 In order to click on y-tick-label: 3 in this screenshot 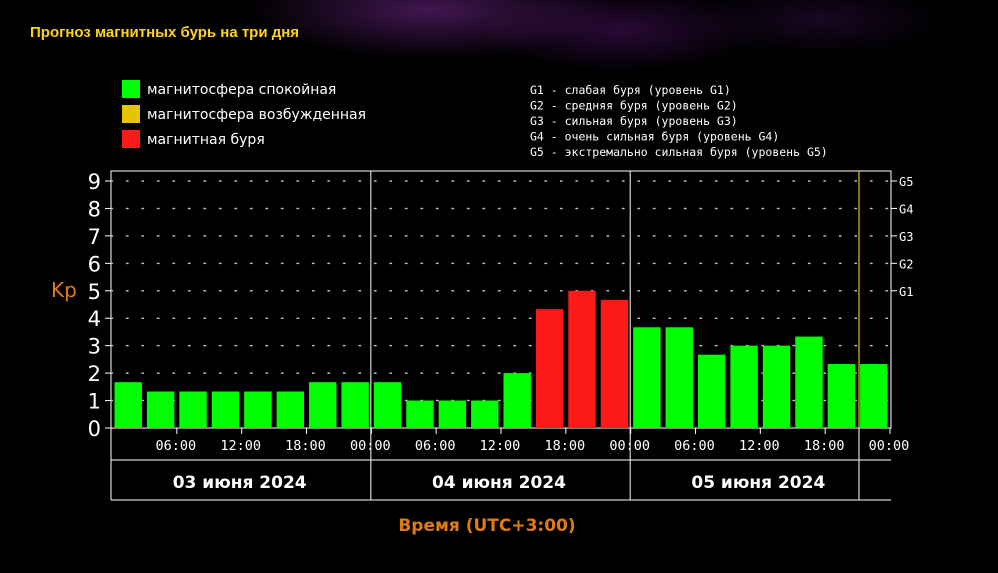, I will do `click(94, 347)`.